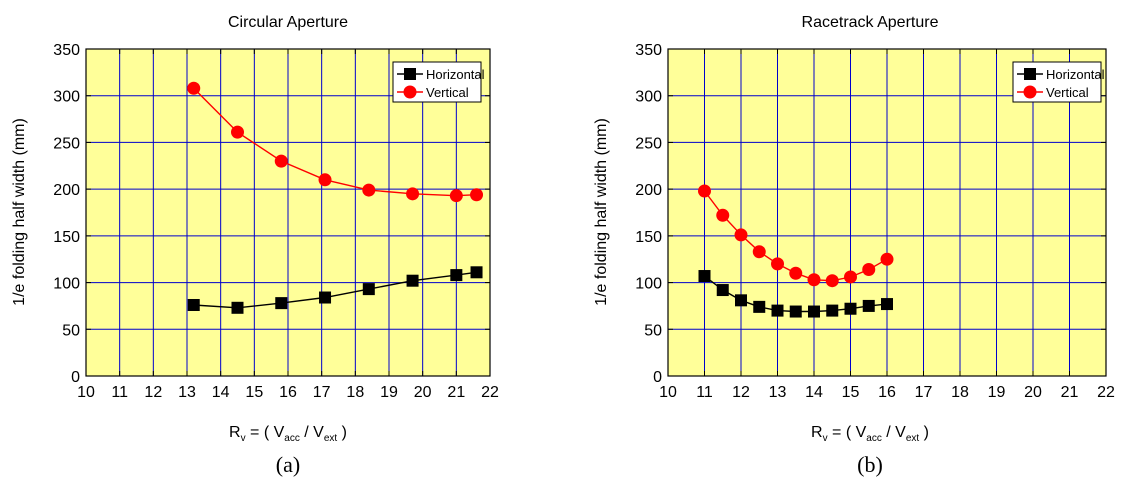 This screenshot has width=1123, height=481. What do you see at coordinates (894, 432) in the screenshot?
I see `x-label-slash: / V` at bounding box center [894, 432].